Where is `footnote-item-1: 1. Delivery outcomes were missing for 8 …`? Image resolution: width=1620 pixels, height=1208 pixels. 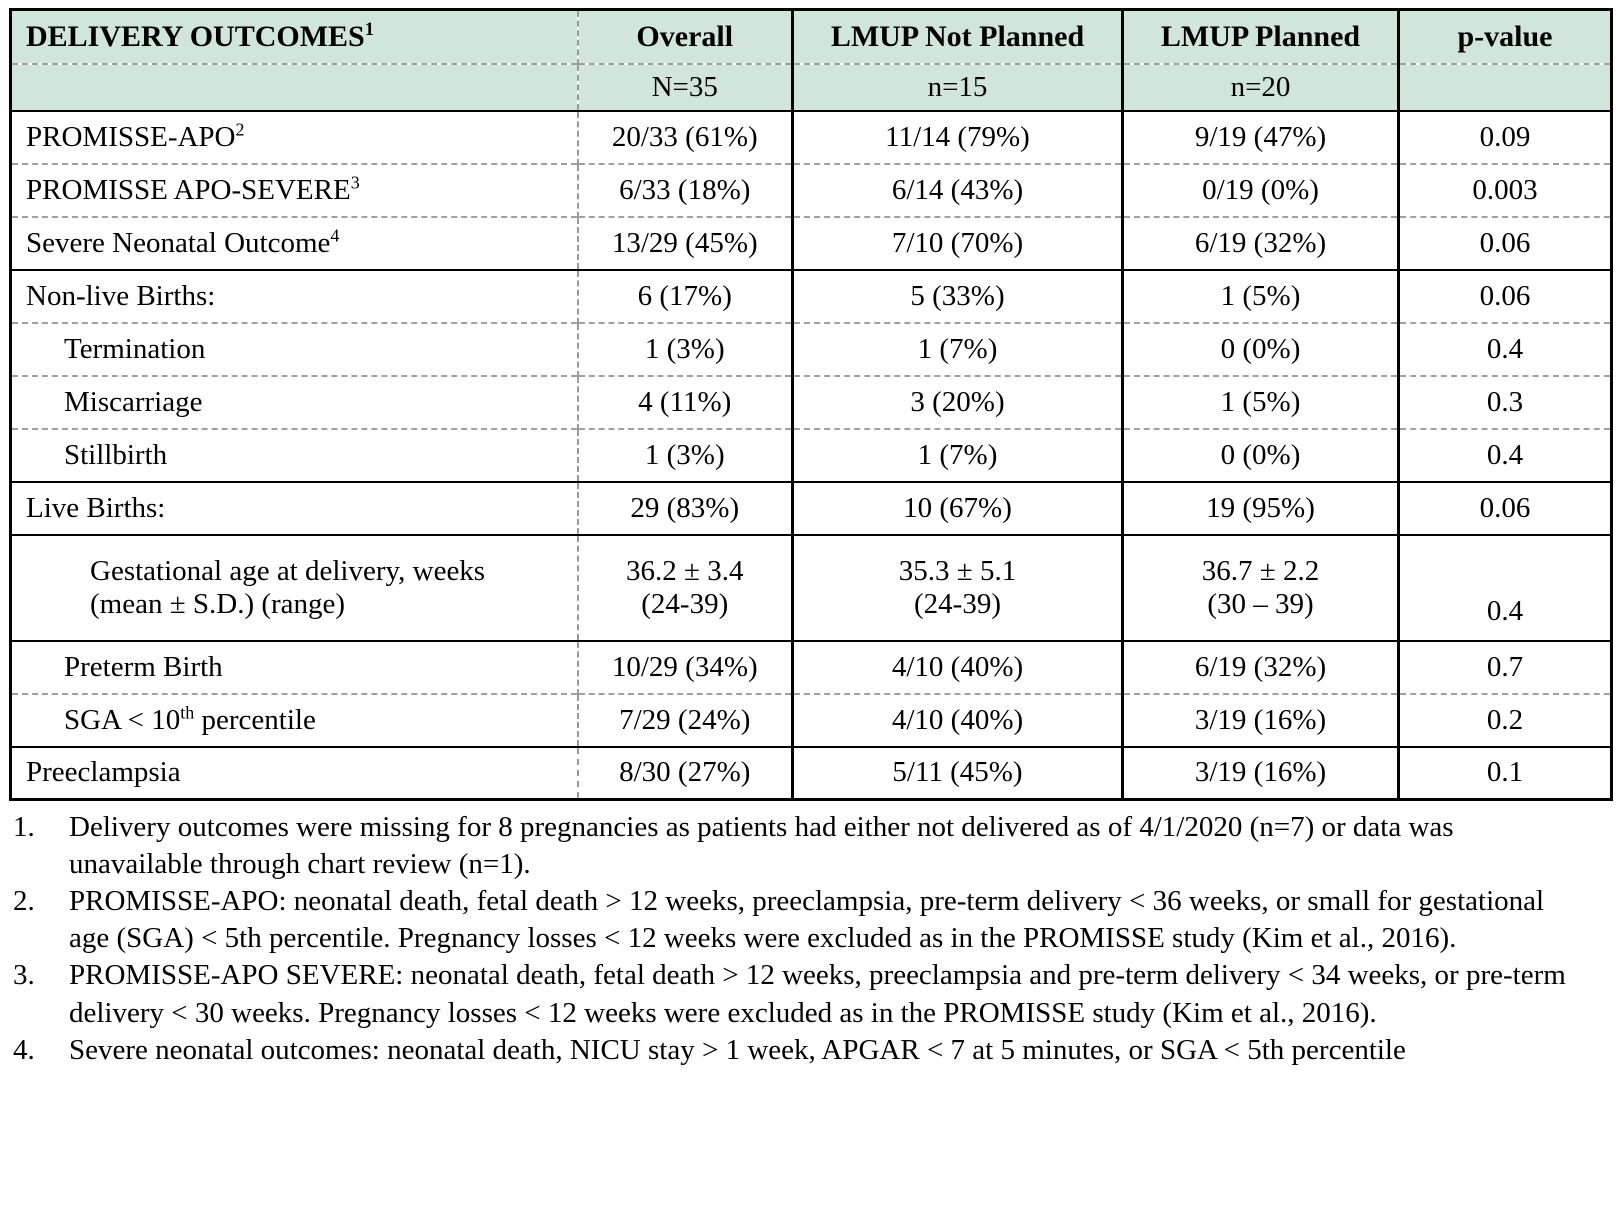
footnote-item-1: 1. Delivery outcomes were missing for 8 … is located at coordinates (800, 846).